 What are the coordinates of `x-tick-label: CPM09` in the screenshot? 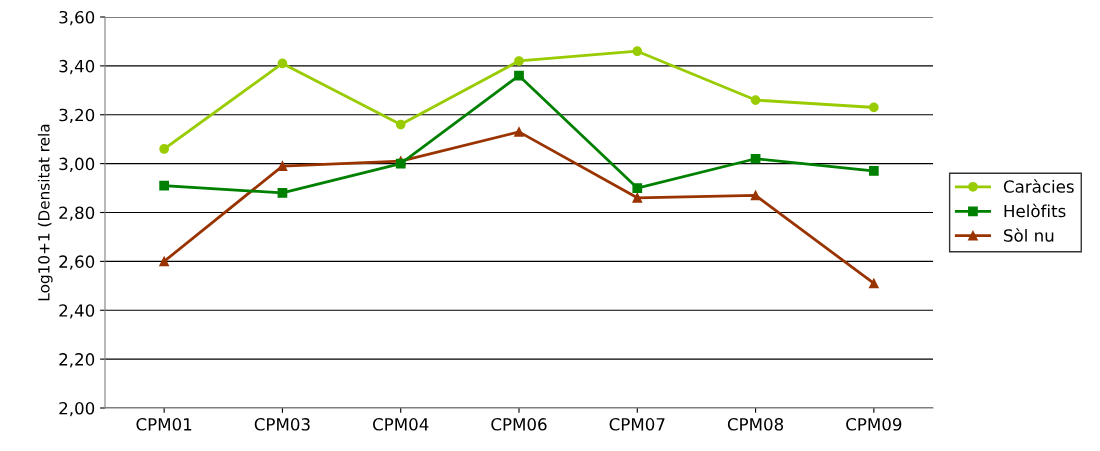 It's located at (874, 424).